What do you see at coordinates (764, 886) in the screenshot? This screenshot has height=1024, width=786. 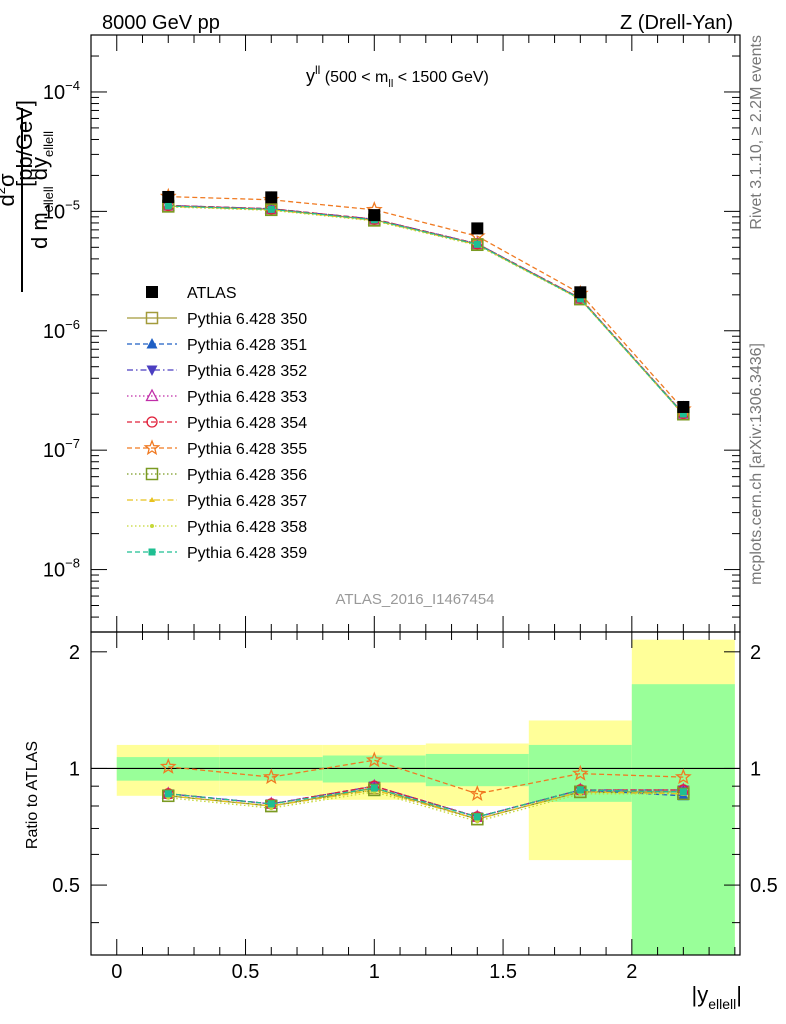 I see `ratio-y-tick-label-right: 0.5` at bounding box center [764, 886].